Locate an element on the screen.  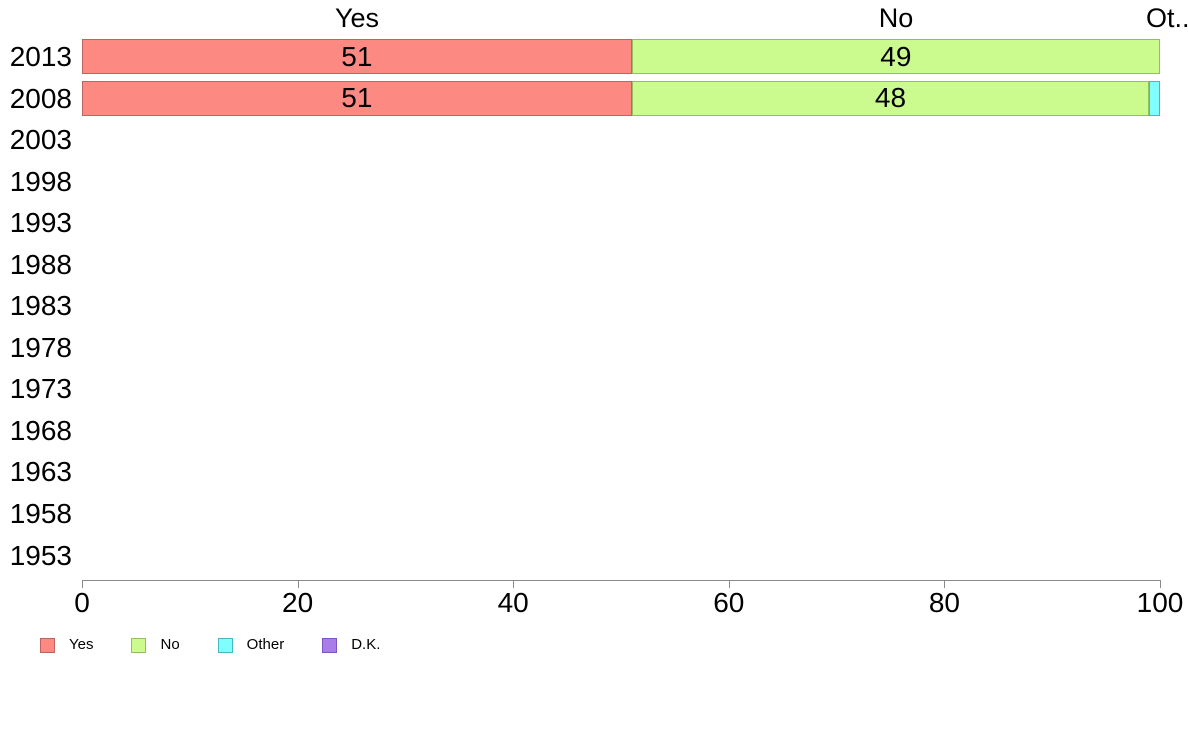
bar-value-label: 49 is located at coordinates (896, 56).